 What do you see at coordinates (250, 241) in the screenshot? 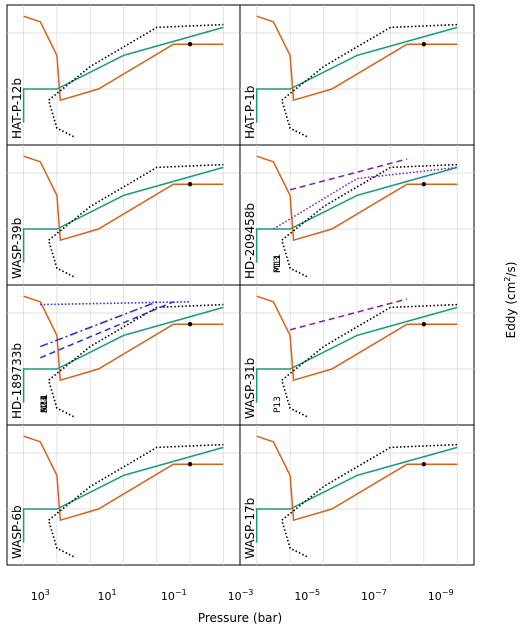
I see `panel-title: HD-209458b` at bounding box center [250, 241].